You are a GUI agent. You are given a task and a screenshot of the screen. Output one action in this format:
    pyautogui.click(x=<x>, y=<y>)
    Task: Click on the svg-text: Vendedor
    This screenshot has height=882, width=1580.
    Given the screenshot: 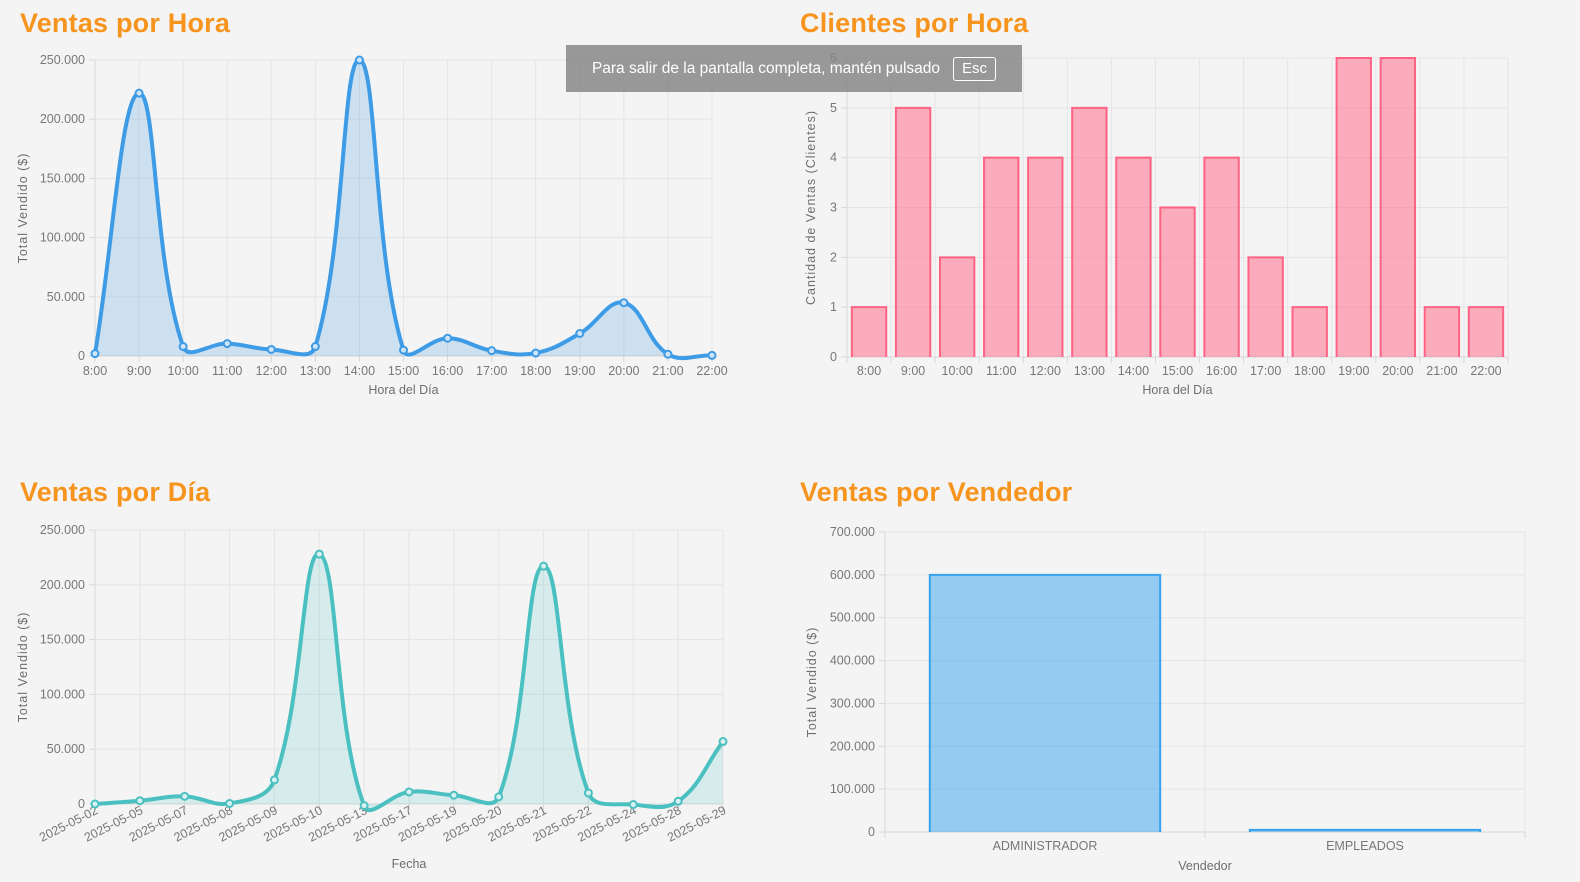 What is the action you would take?
    pyautogui.click(x=1205, y=866)
    